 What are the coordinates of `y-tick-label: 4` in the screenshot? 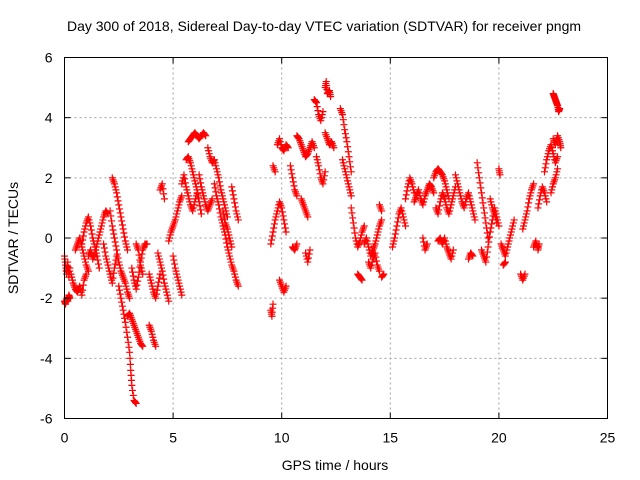 It's located at (49, 118).